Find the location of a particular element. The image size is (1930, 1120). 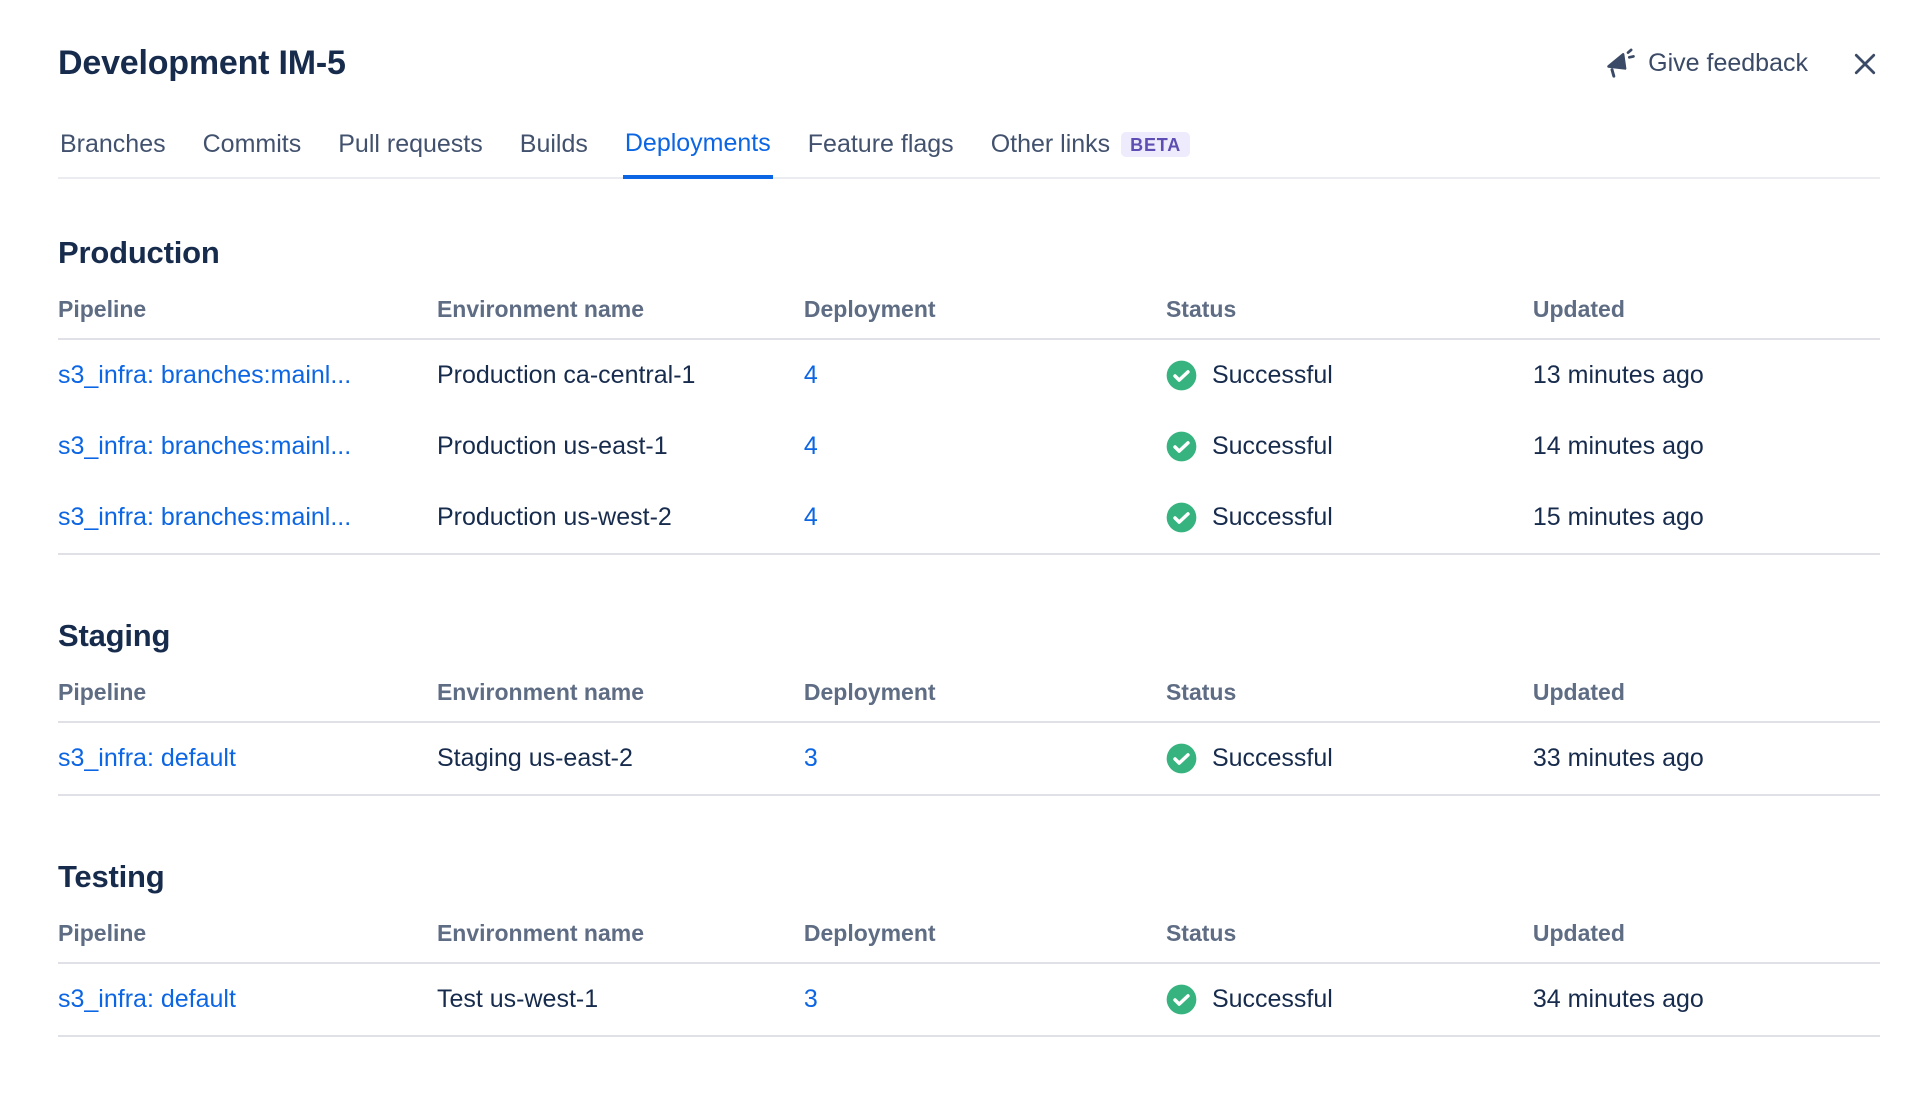

environment-cell: Production us-east-1 is located at coordinates (620, 446).